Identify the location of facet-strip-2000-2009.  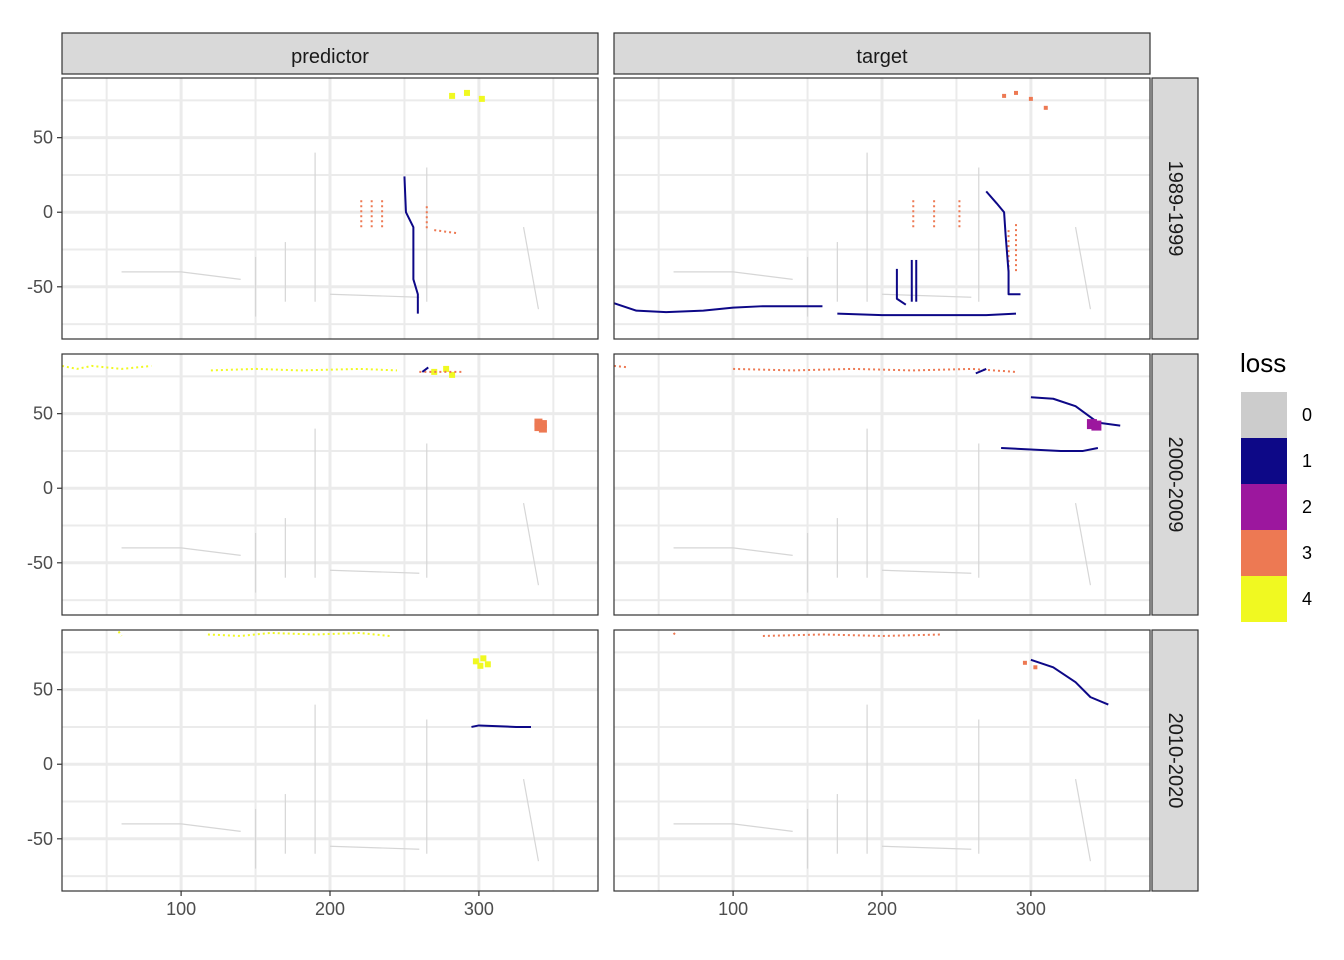
(1175, 484).